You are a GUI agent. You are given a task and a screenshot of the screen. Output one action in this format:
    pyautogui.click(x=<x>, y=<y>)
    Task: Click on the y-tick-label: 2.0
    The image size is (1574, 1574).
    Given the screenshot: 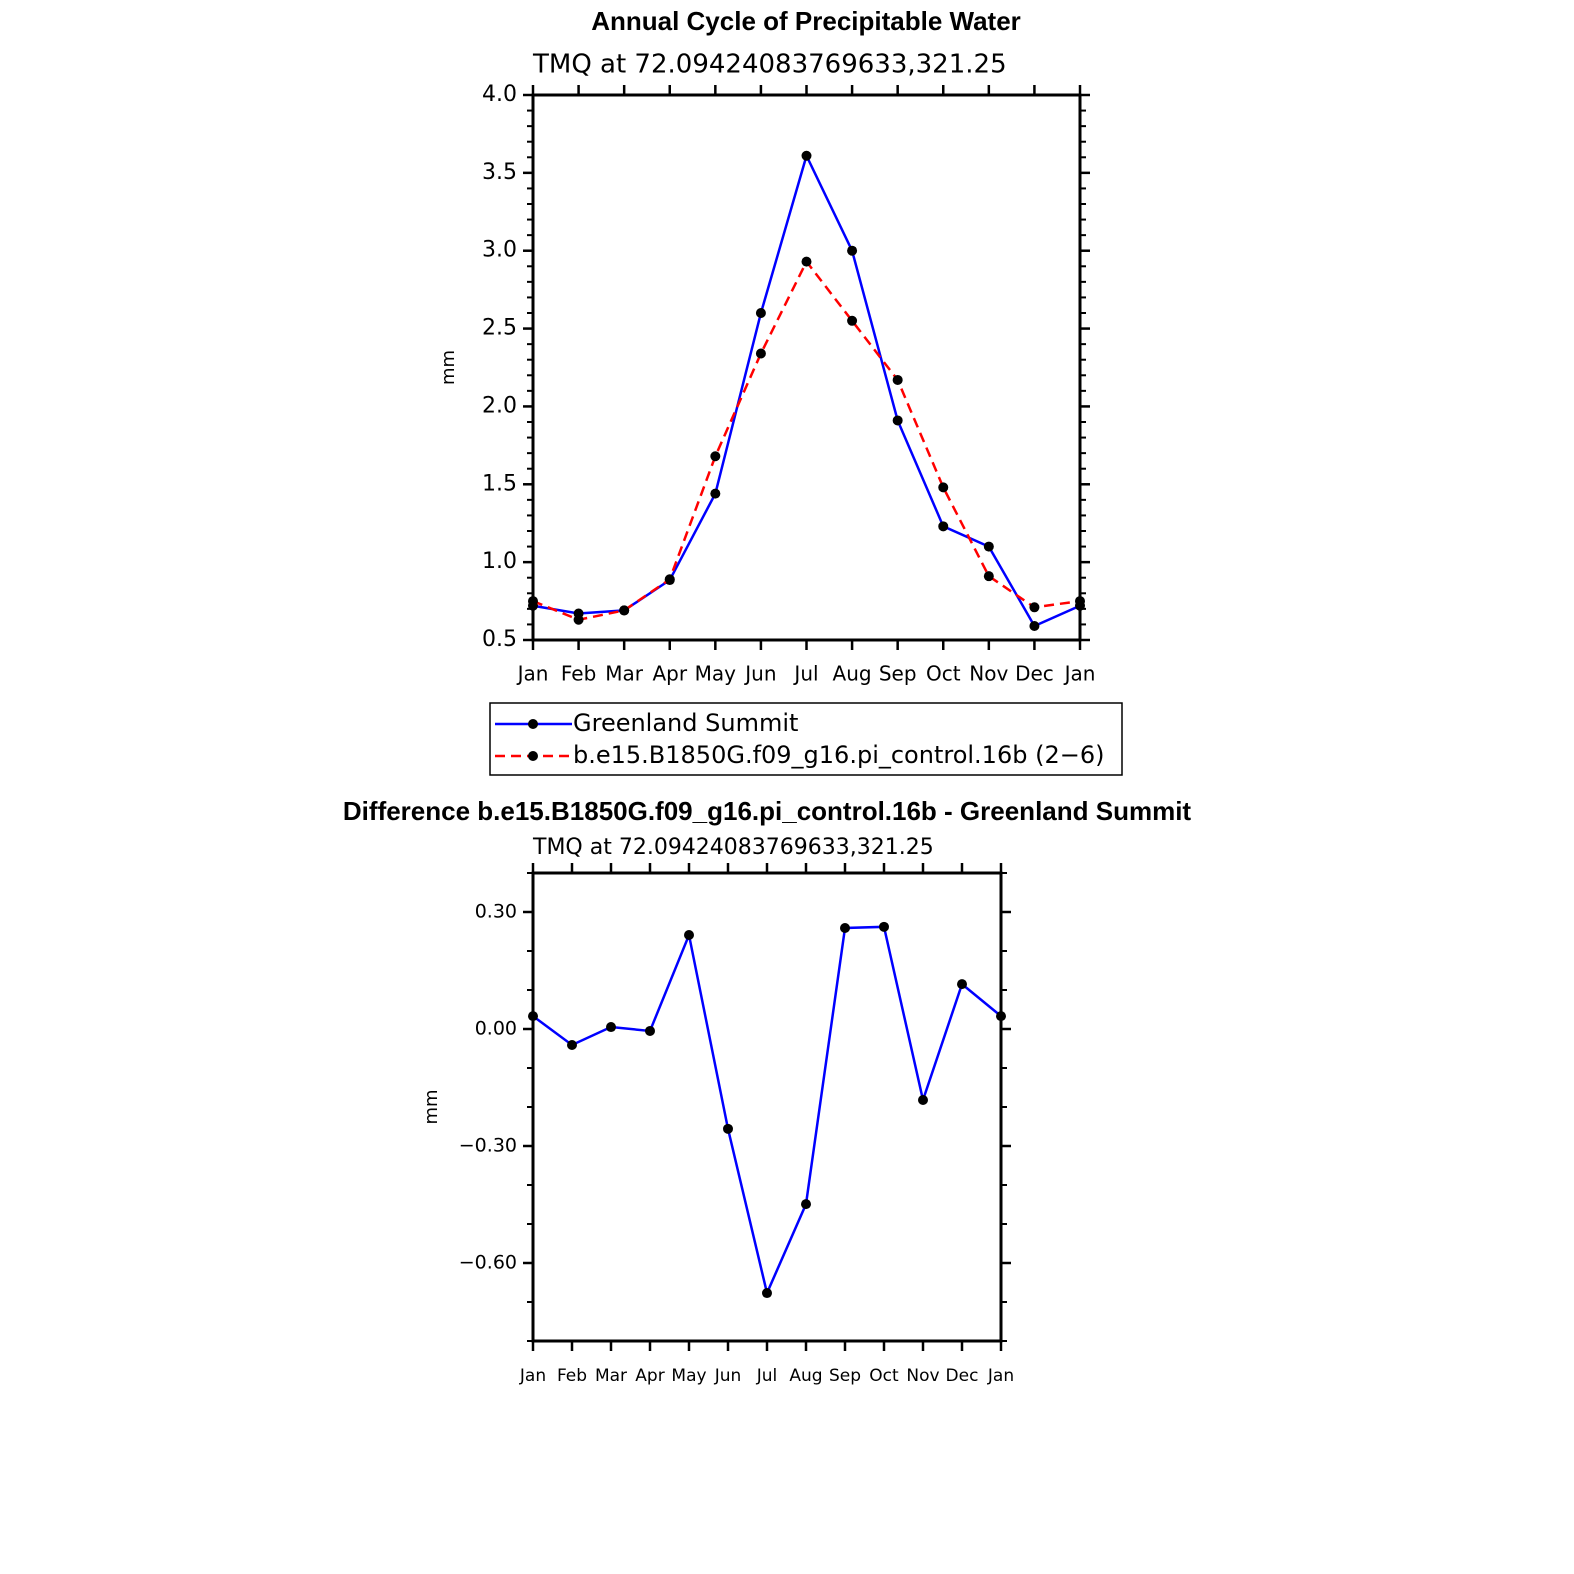 What is the action you would take?
    pyautogui.click(x=499, y=405)
    